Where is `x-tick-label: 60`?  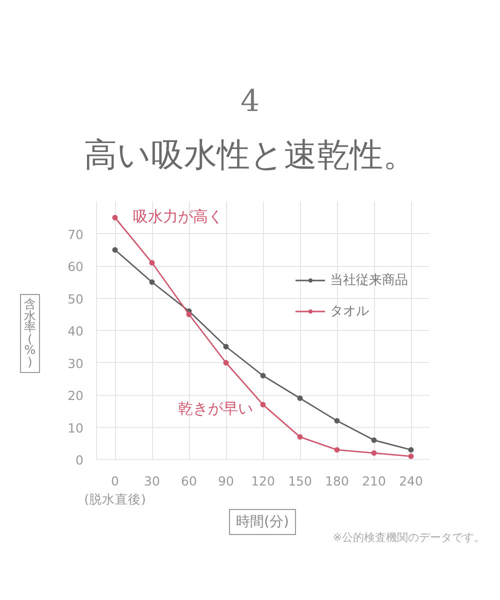 x-tick-label: 60 is located at coordinates (189, 481).